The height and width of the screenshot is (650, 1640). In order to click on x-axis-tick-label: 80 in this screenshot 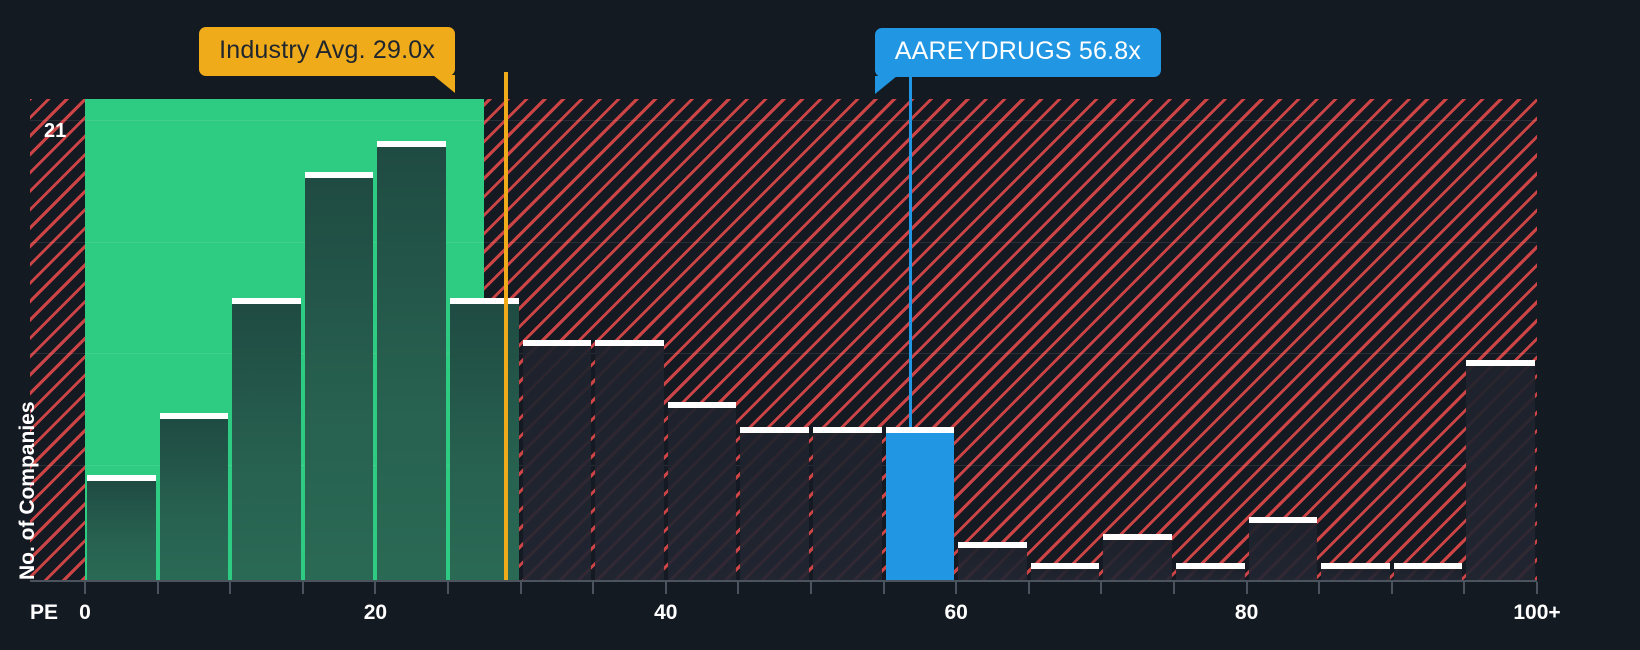, I will do `click(1246, 612)`.